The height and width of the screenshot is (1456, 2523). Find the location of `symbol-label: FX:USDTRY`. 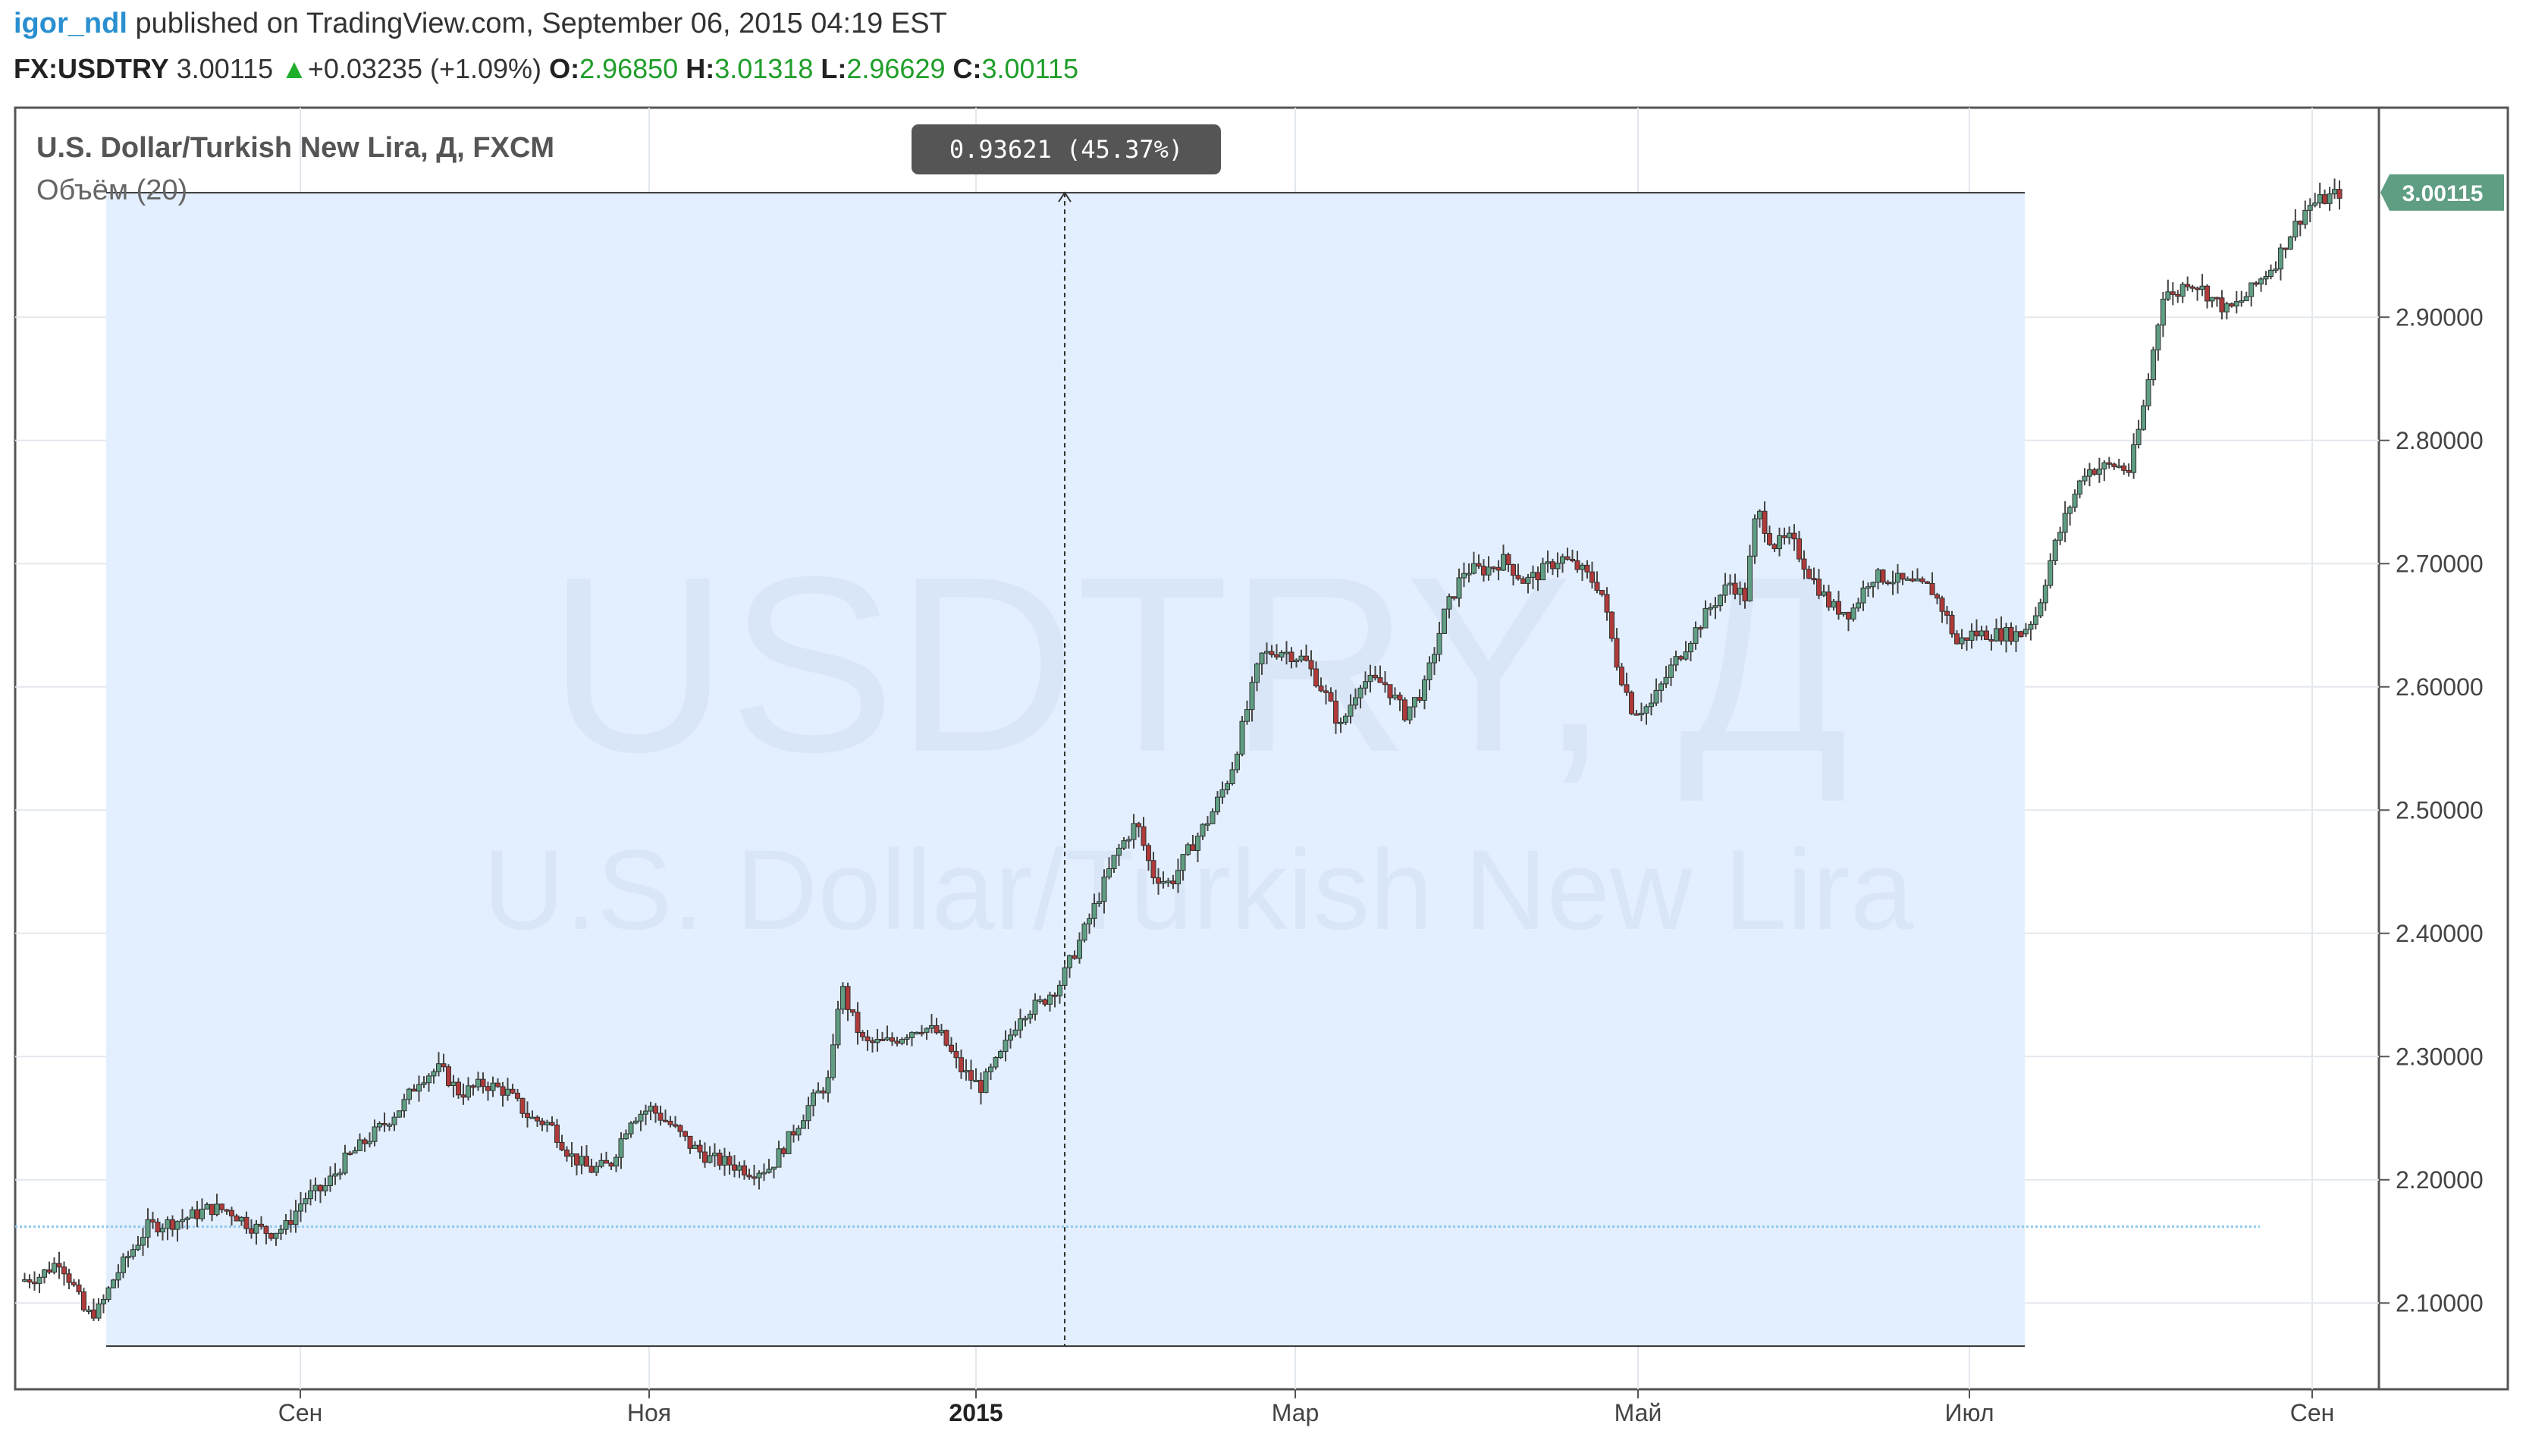

symbol-label: FX:USDTRY is located at coordinates (91, 68).